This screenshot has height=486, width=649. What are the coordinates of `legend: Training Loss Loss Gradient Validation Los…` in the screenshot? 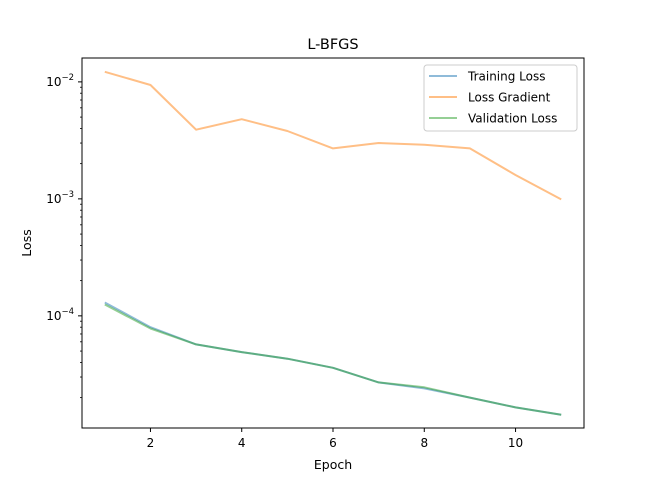 It's located at (500, 98).